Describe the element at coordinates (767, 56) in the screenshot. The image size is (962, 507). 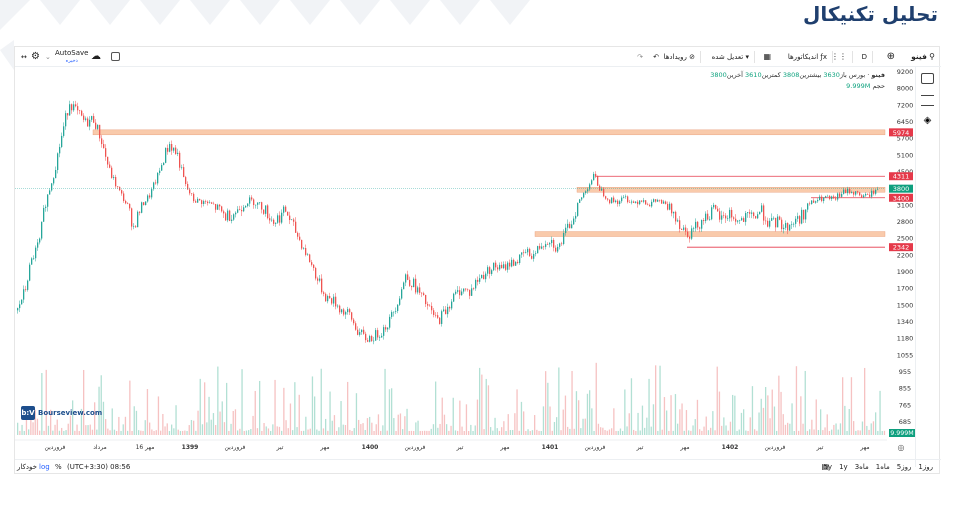
I see `layout-grid-icon: ▦` at that location.